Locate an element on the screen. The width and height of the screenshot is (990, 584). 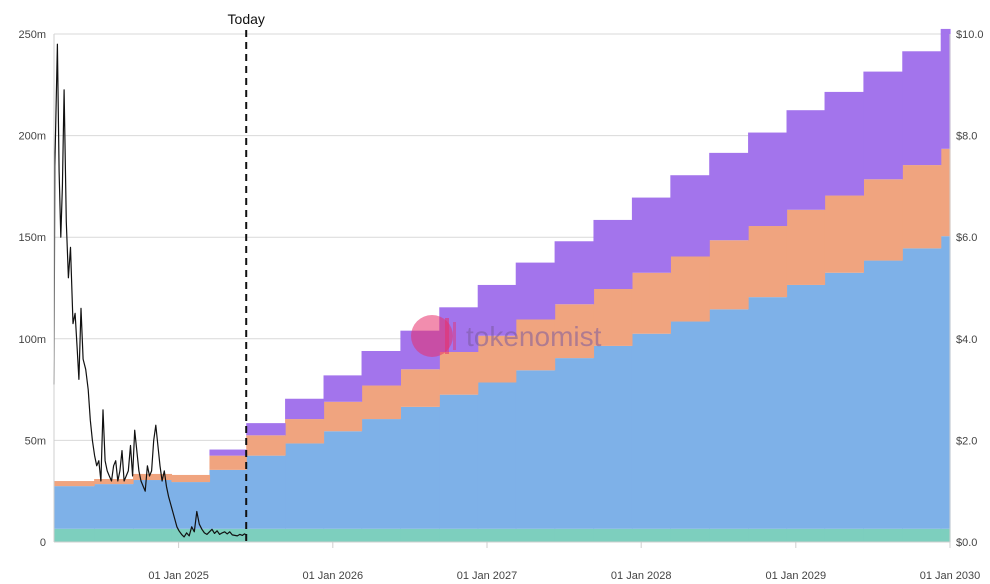
right-axis-tick-label: $0.0 is located at coordinates (966, 543).